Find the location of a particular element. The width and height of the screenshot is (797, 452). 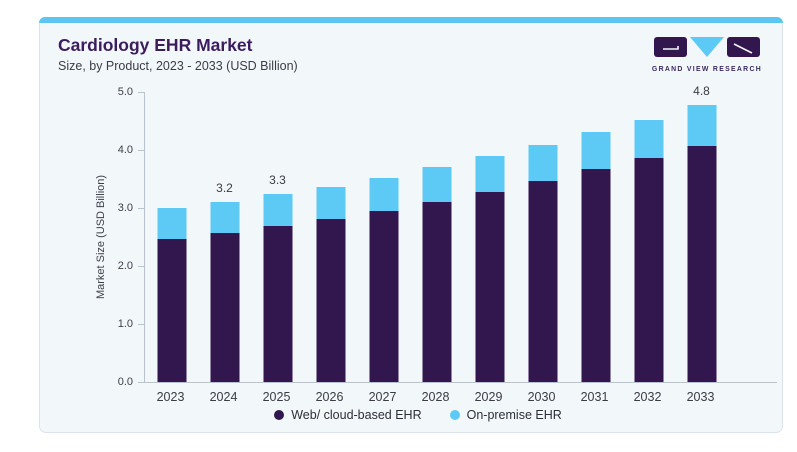

y-tick-label: 3.0 is located at coordinates (125, 208).